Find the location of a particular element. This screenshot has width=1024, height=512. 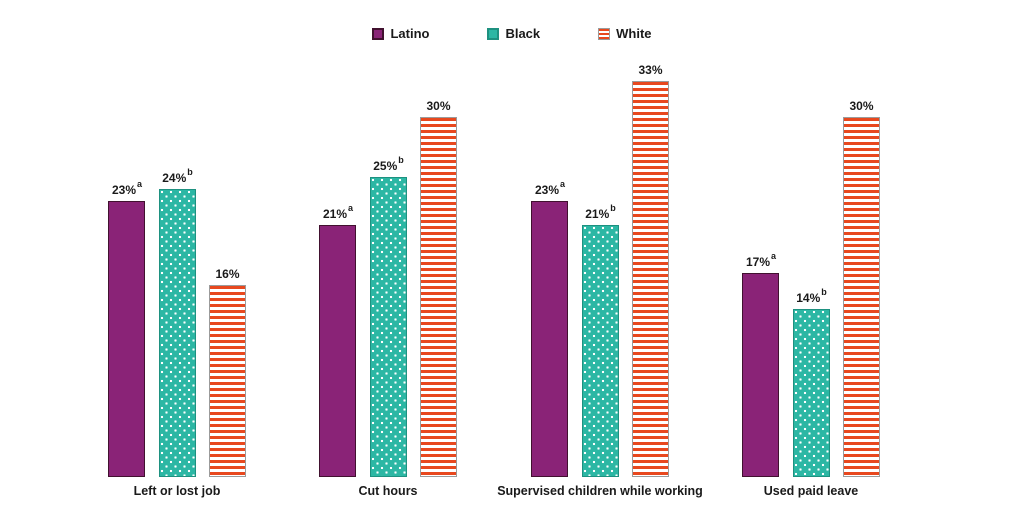

bar-black-cut-hours is located at coordinates (388, 327).